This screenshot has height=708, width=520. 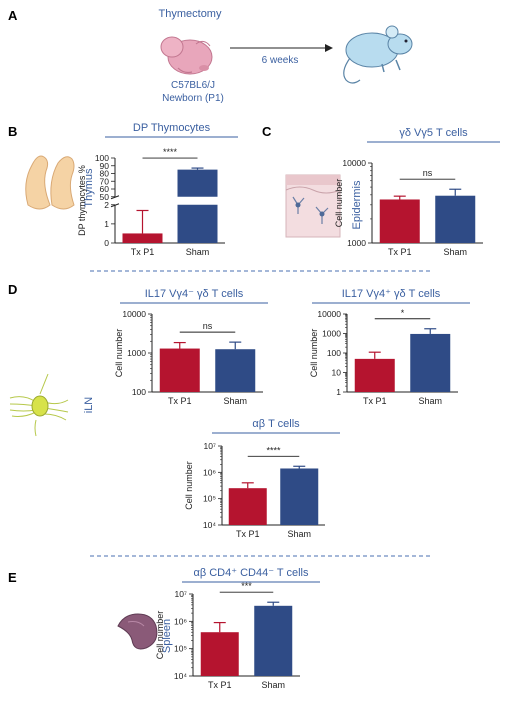 What do you see at coordinates (219, 654) in the screenshot?
I see `bar-tx-p1-E` at bounding box center [219, 654].